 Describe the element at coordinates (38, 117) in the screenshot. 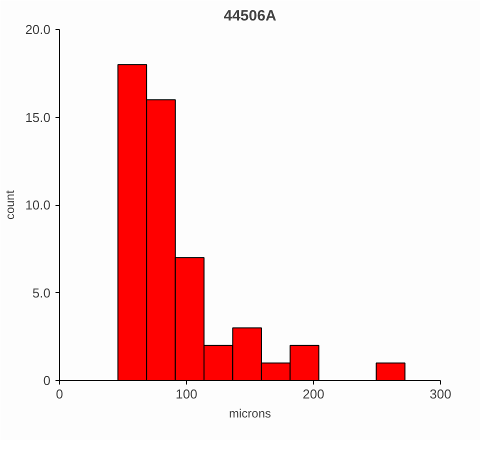

I see `y-tick-label: 15.0` at that location.